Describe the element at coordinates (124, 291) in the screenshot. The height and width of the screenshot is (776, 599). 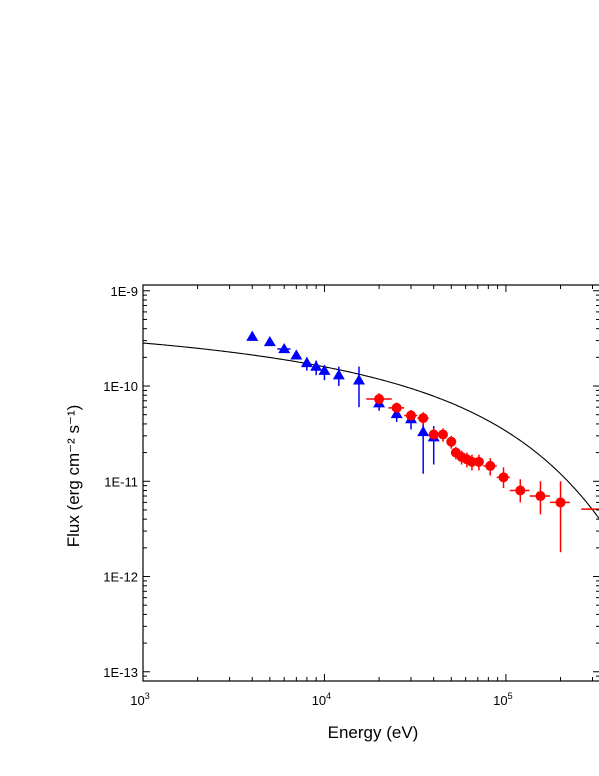
I see `y-tick-label: 1E-9` at that location.